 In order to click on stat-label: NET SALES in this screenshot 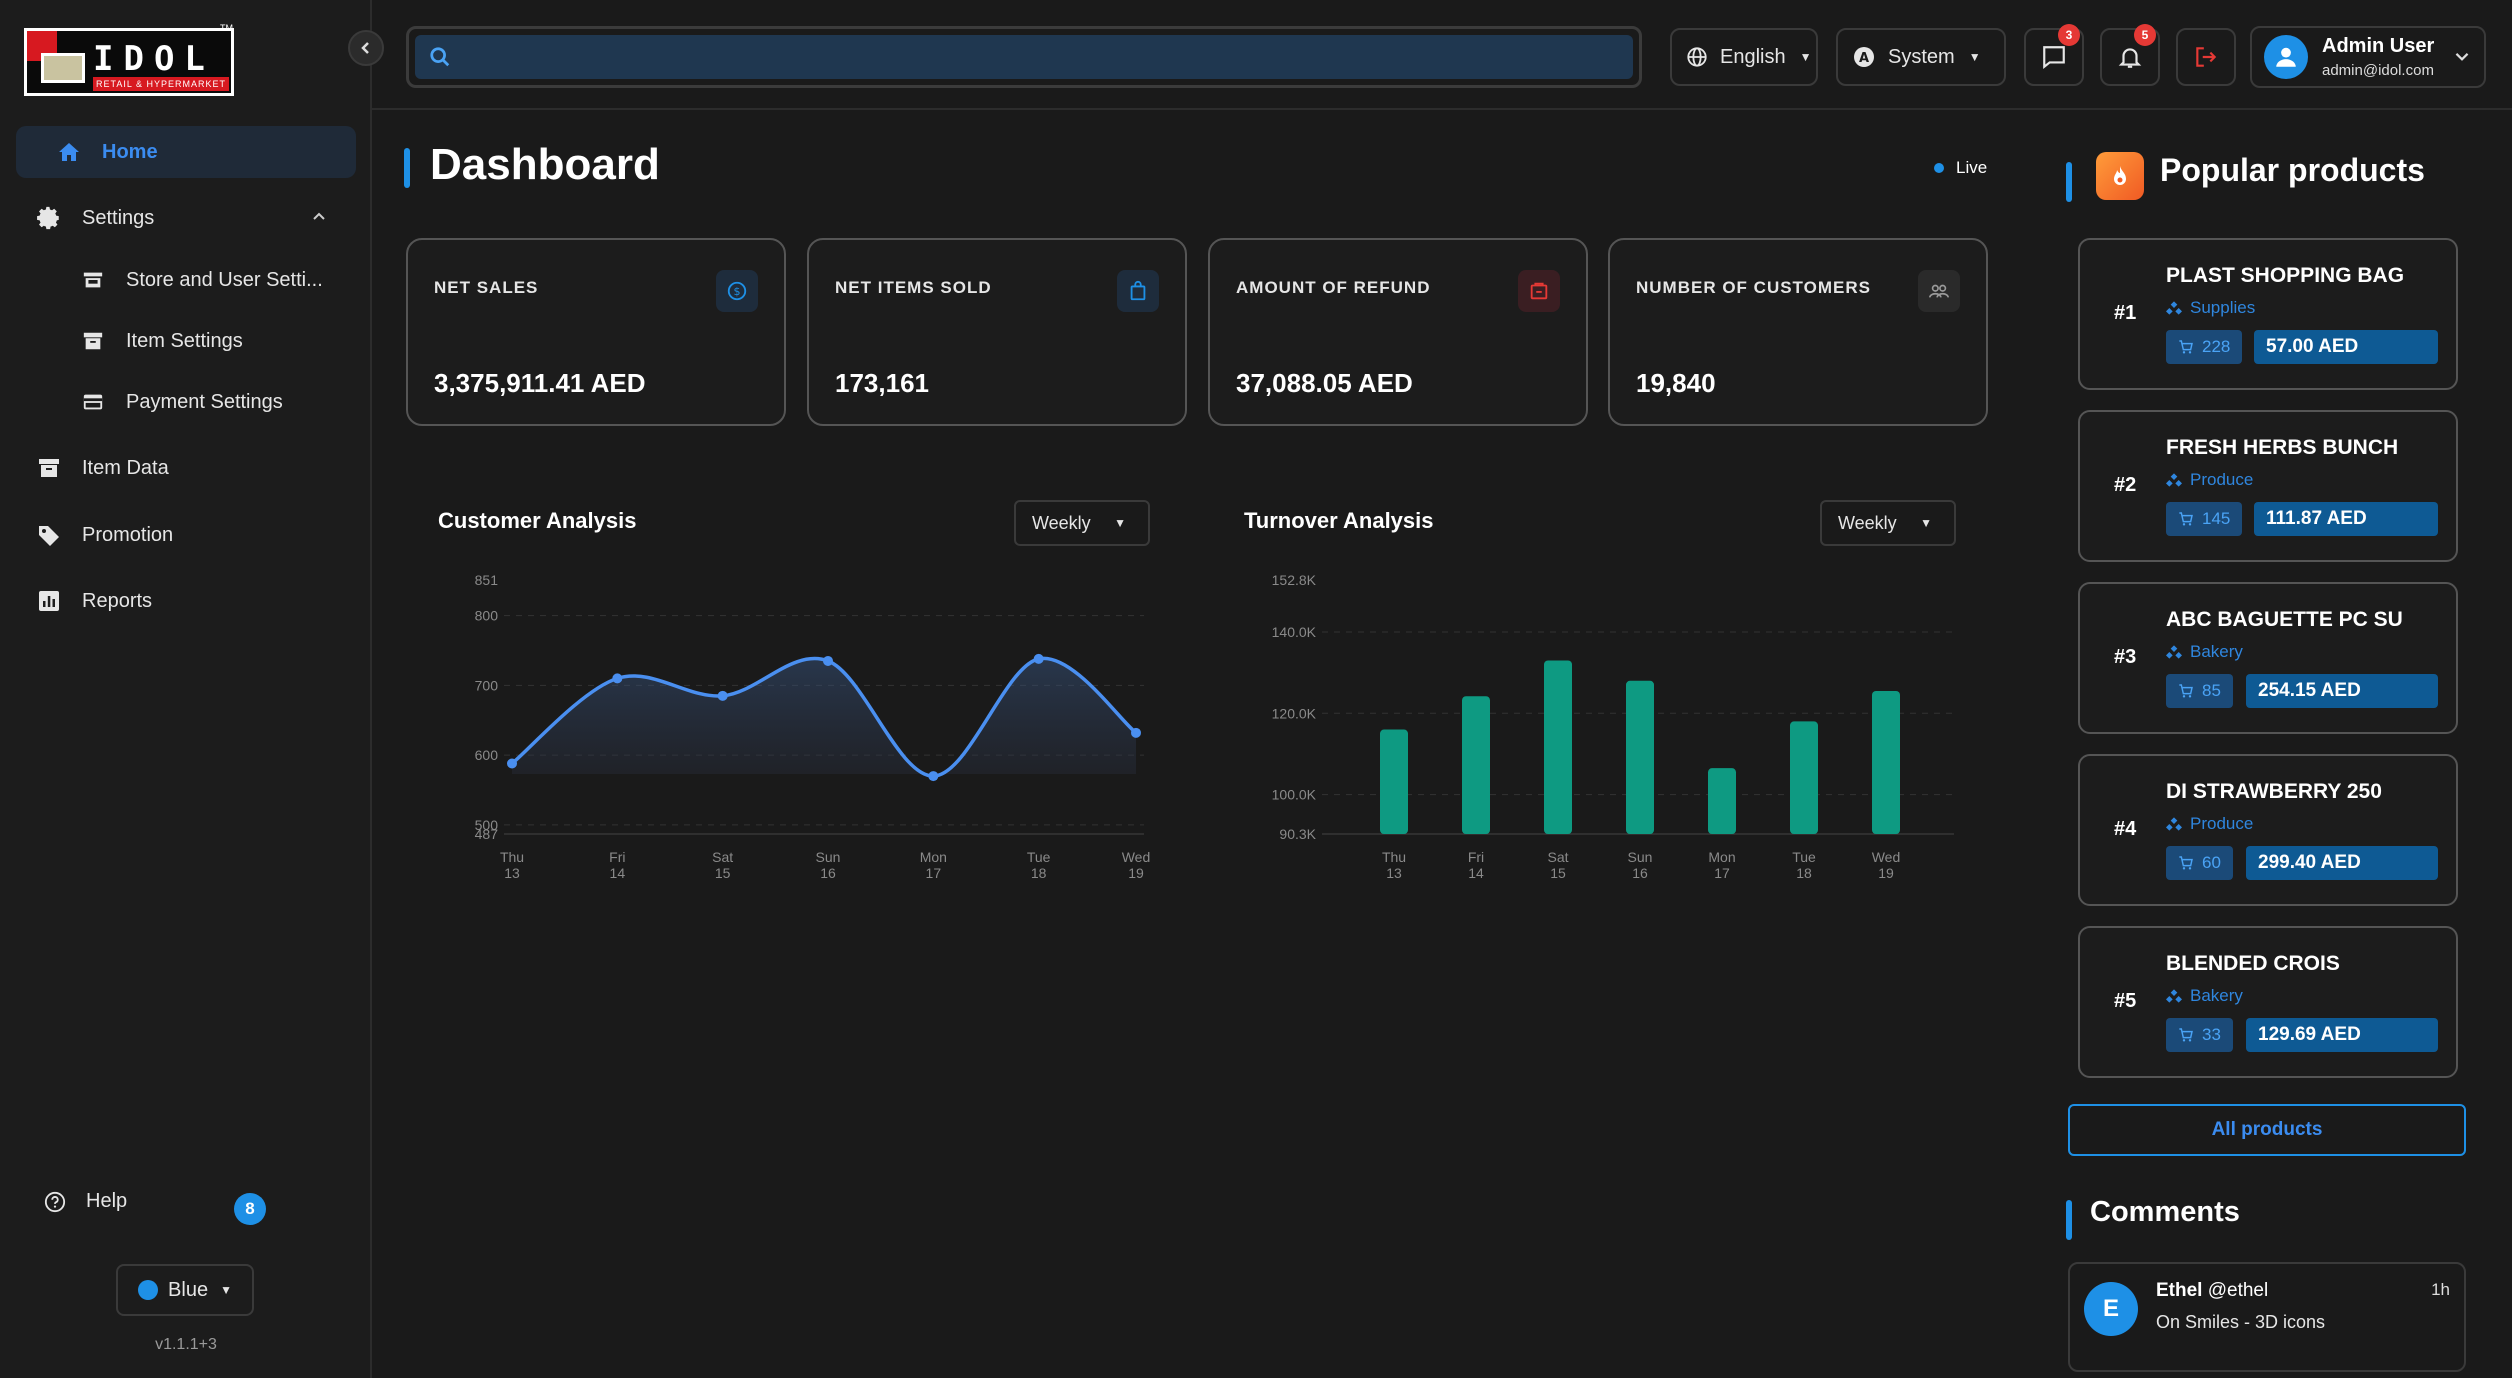, I will do `click(486, 287)`.